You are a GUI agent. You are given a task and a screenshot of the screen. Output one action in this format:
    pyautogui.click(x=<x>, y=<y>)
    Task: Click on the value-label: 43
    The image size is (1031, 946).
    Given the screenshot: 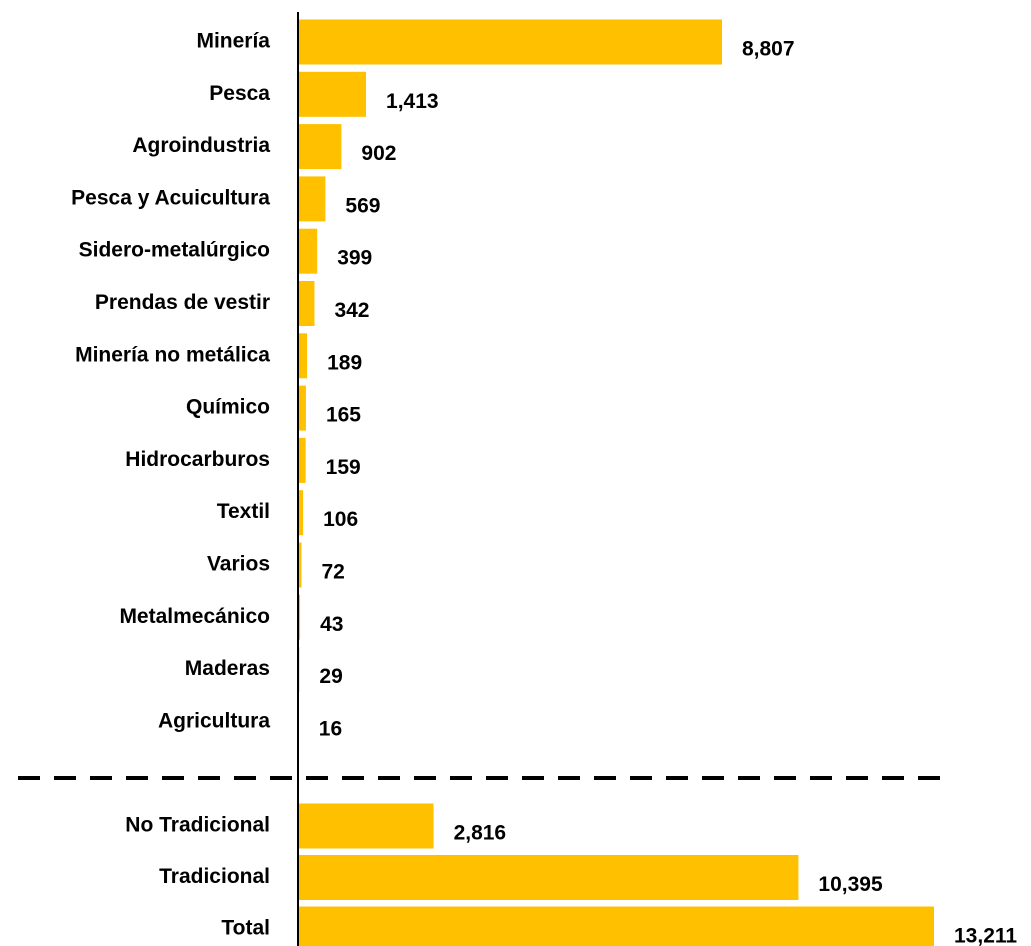 What is the action you would take?
    pyautogui.click(x=331, y=624)
    